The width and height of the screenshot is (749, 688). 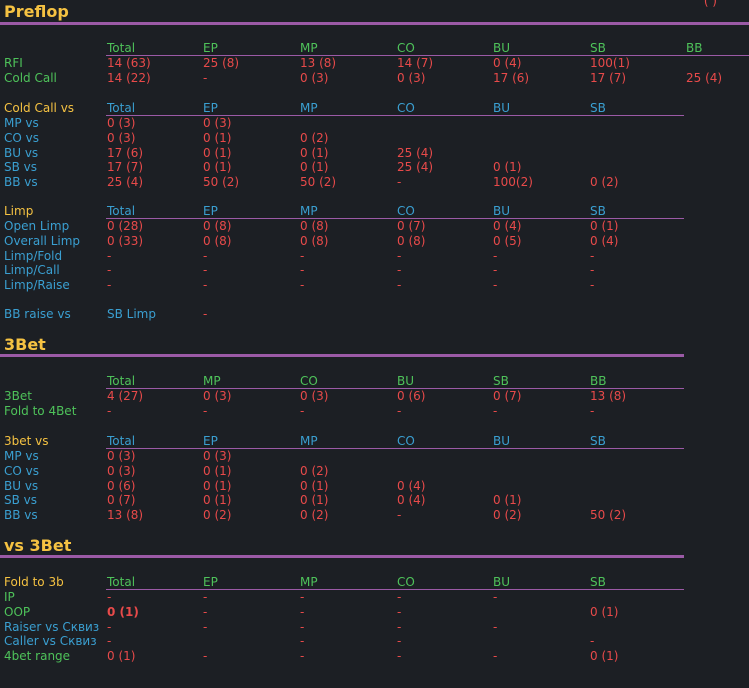 I want to click on stat-cell: 0 (5), so click(x=507, y=240).